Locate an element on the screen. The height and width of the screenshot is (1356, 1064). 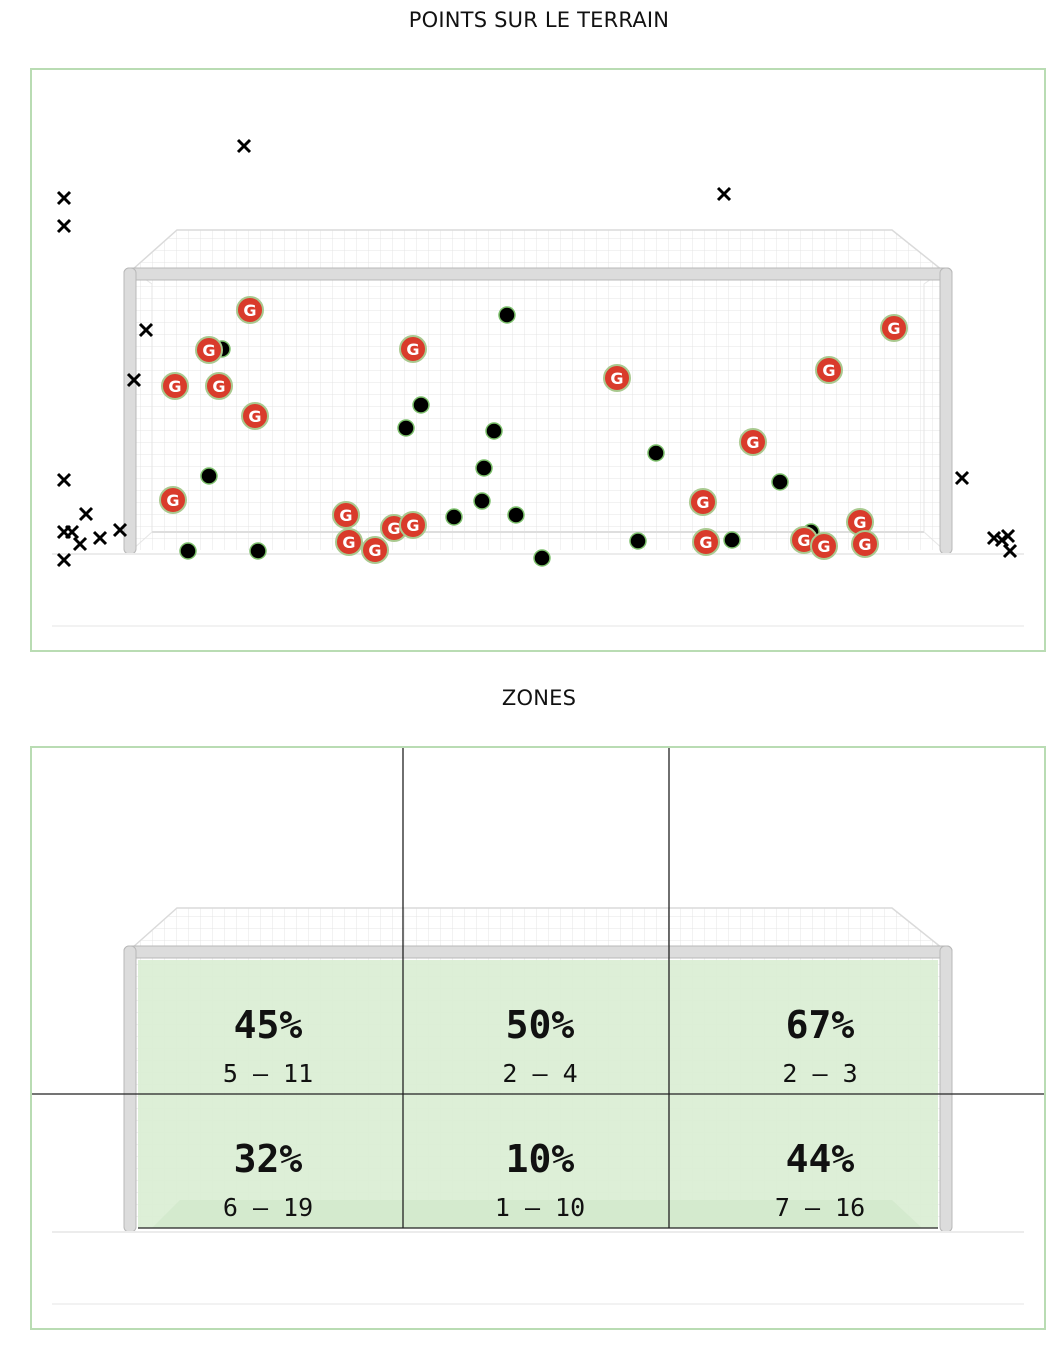
zone-percentage: 45% is located at coordinates (268, 1025).